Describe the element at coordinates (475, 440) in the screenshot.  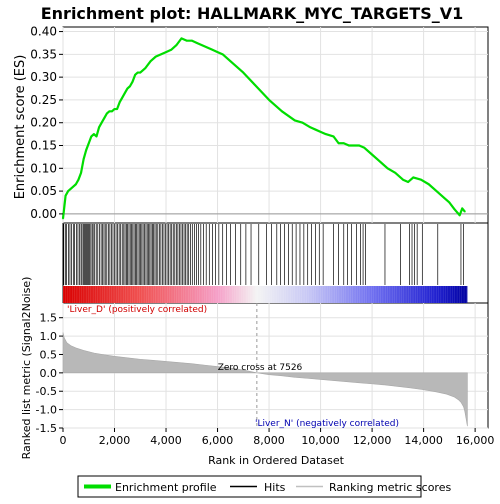
I see `x-tick-label: 16,000` at that location.